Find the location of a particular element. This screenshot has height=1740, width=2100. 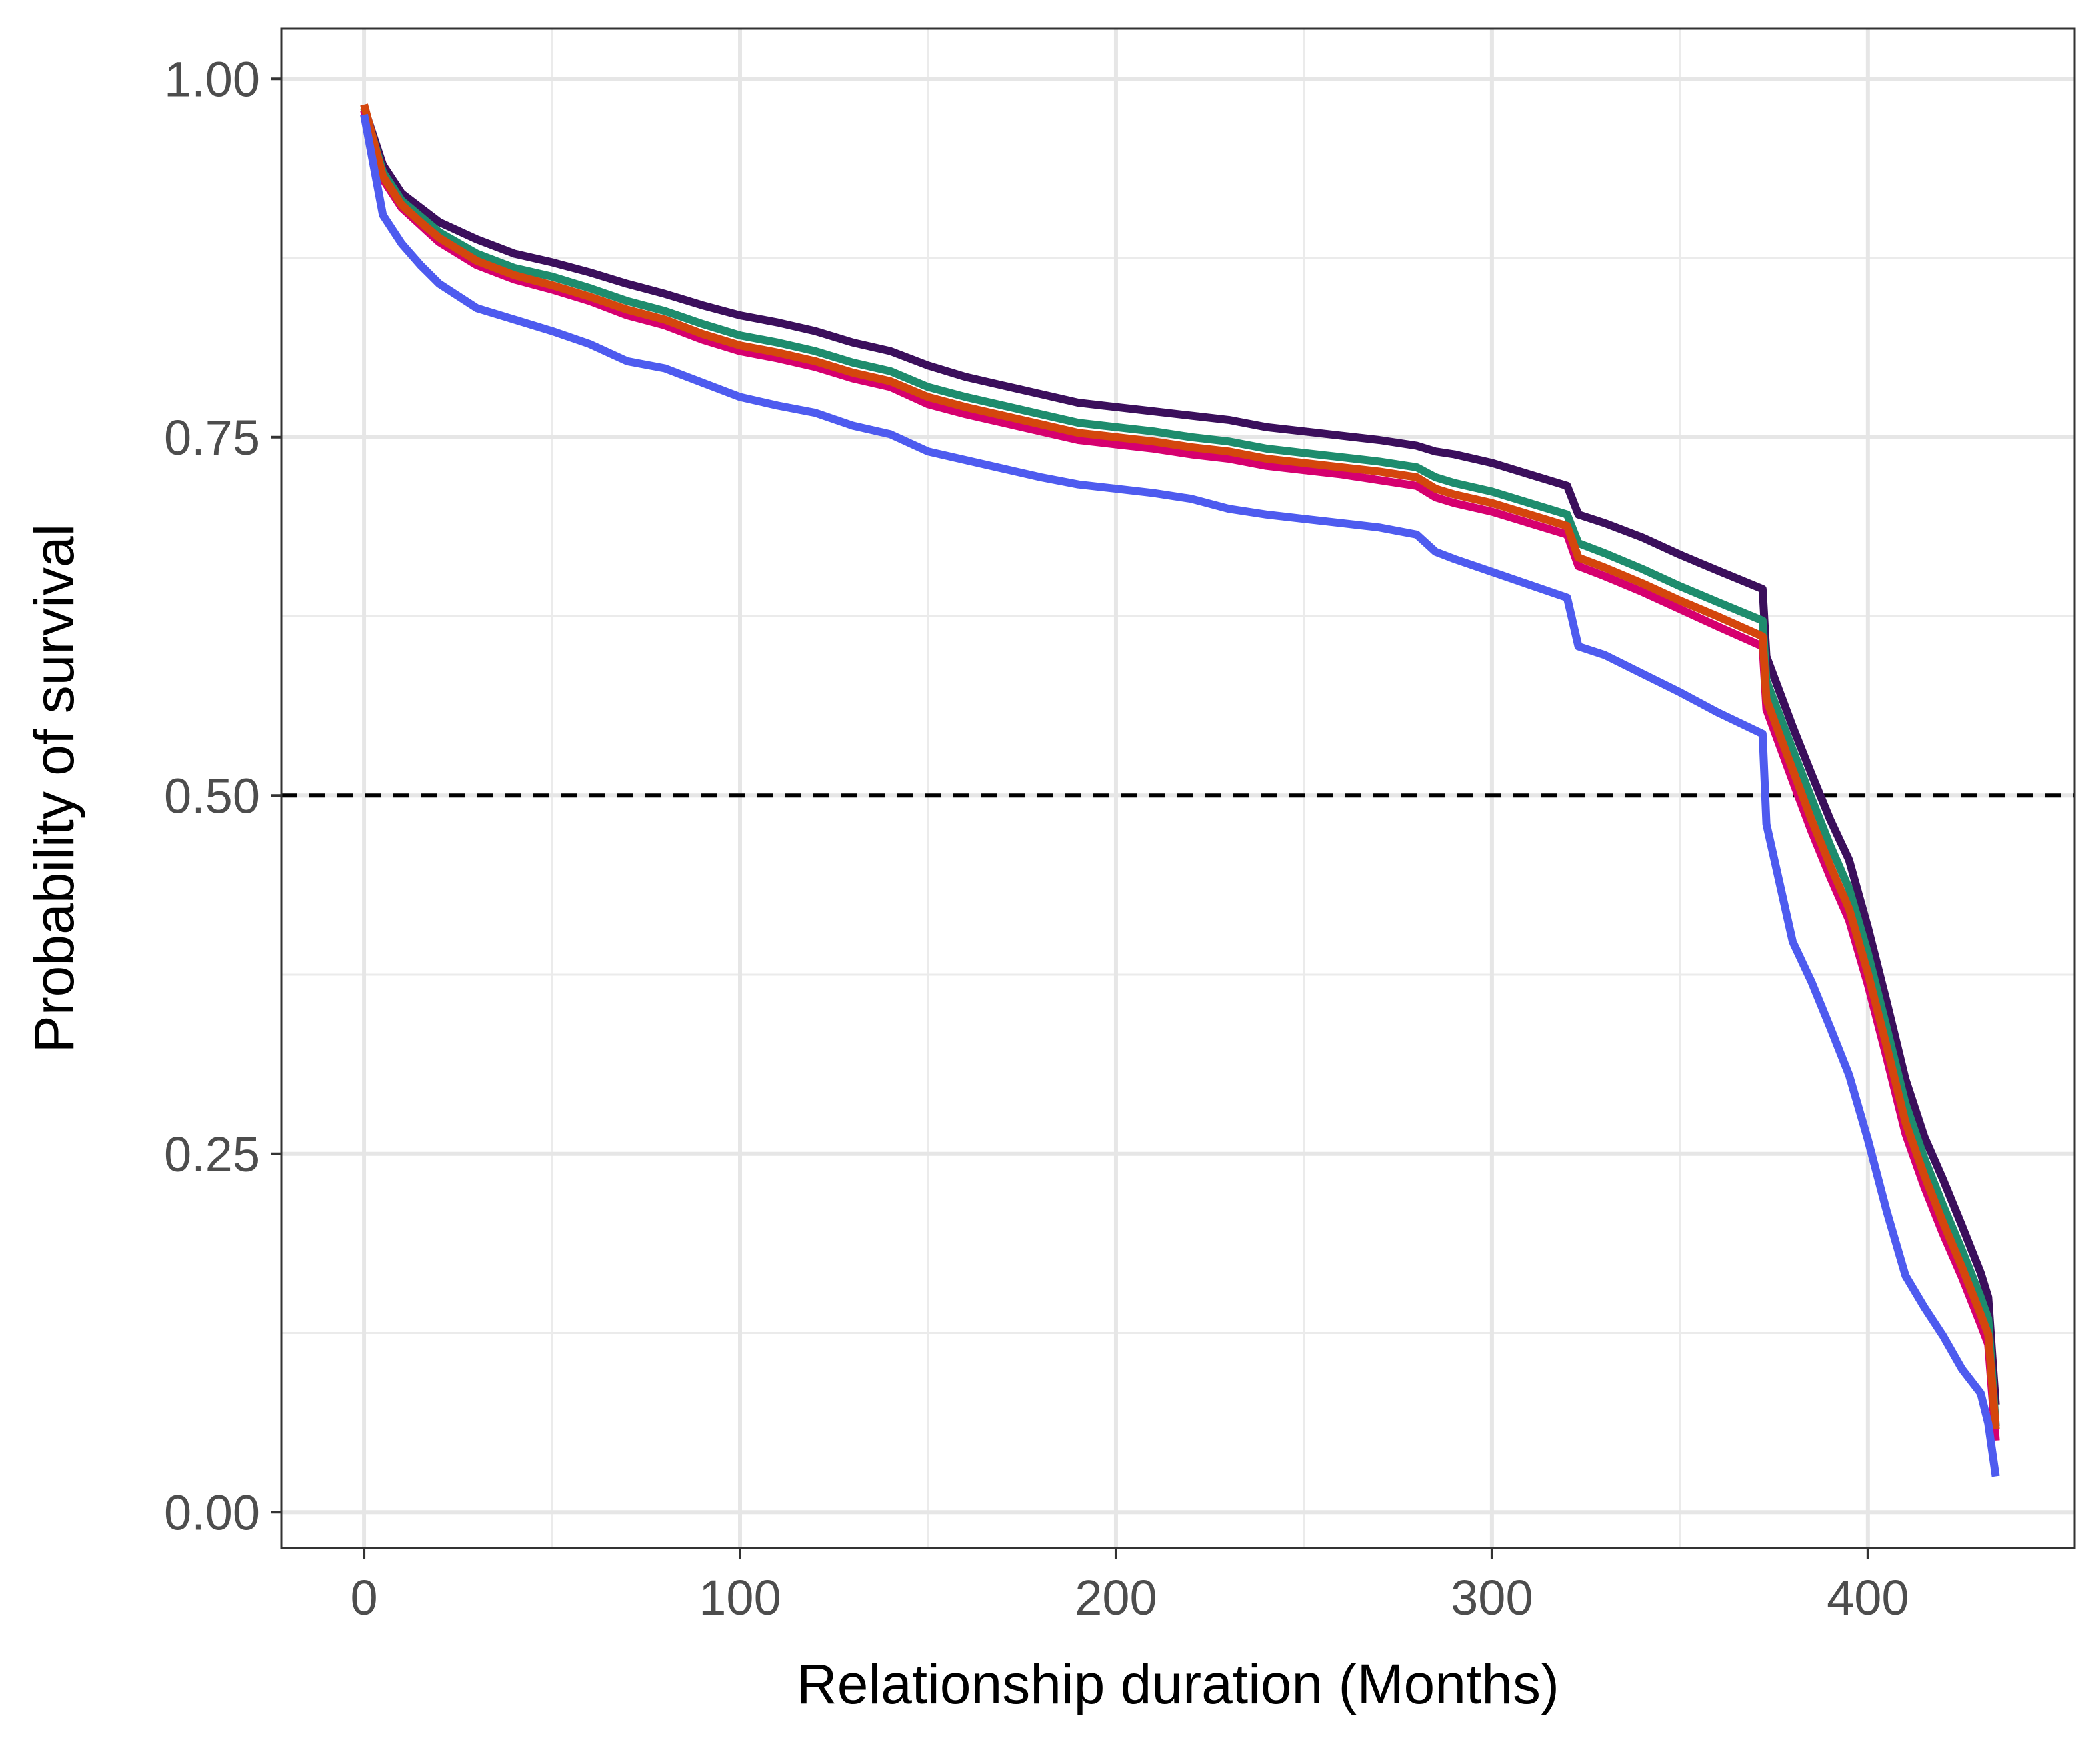

y-tick-label: 1.00 is located at coordinates (212, 79).